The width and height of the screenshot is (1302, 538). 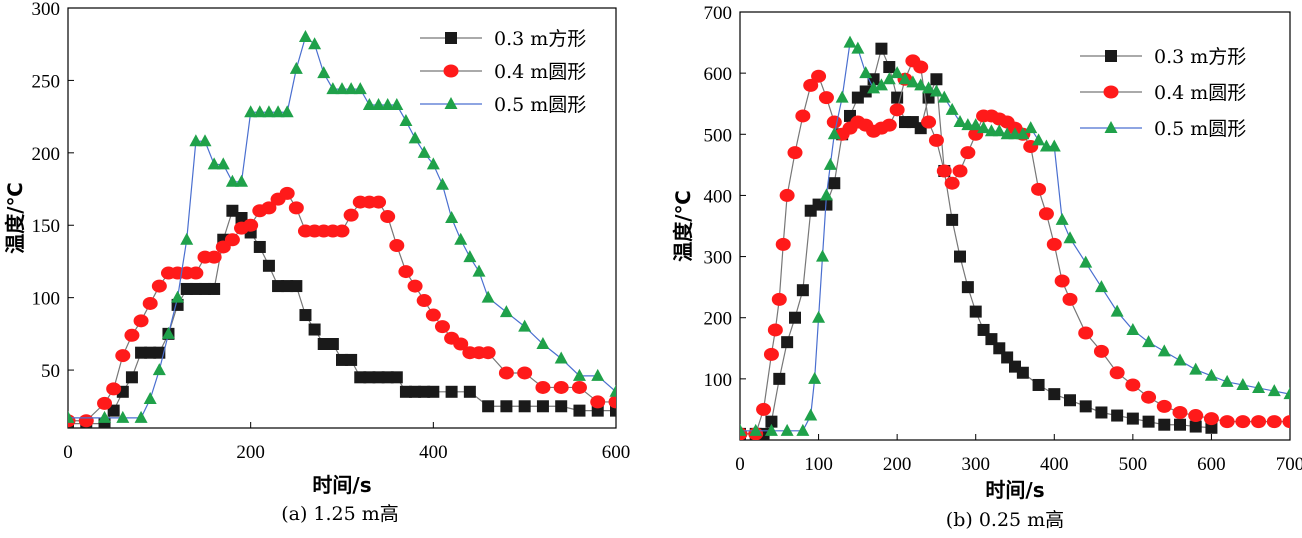 What do you see at coordinates (718, 196) in the screenshot?
I see `y-tick-label: 400` at bounding box center [718, 196].